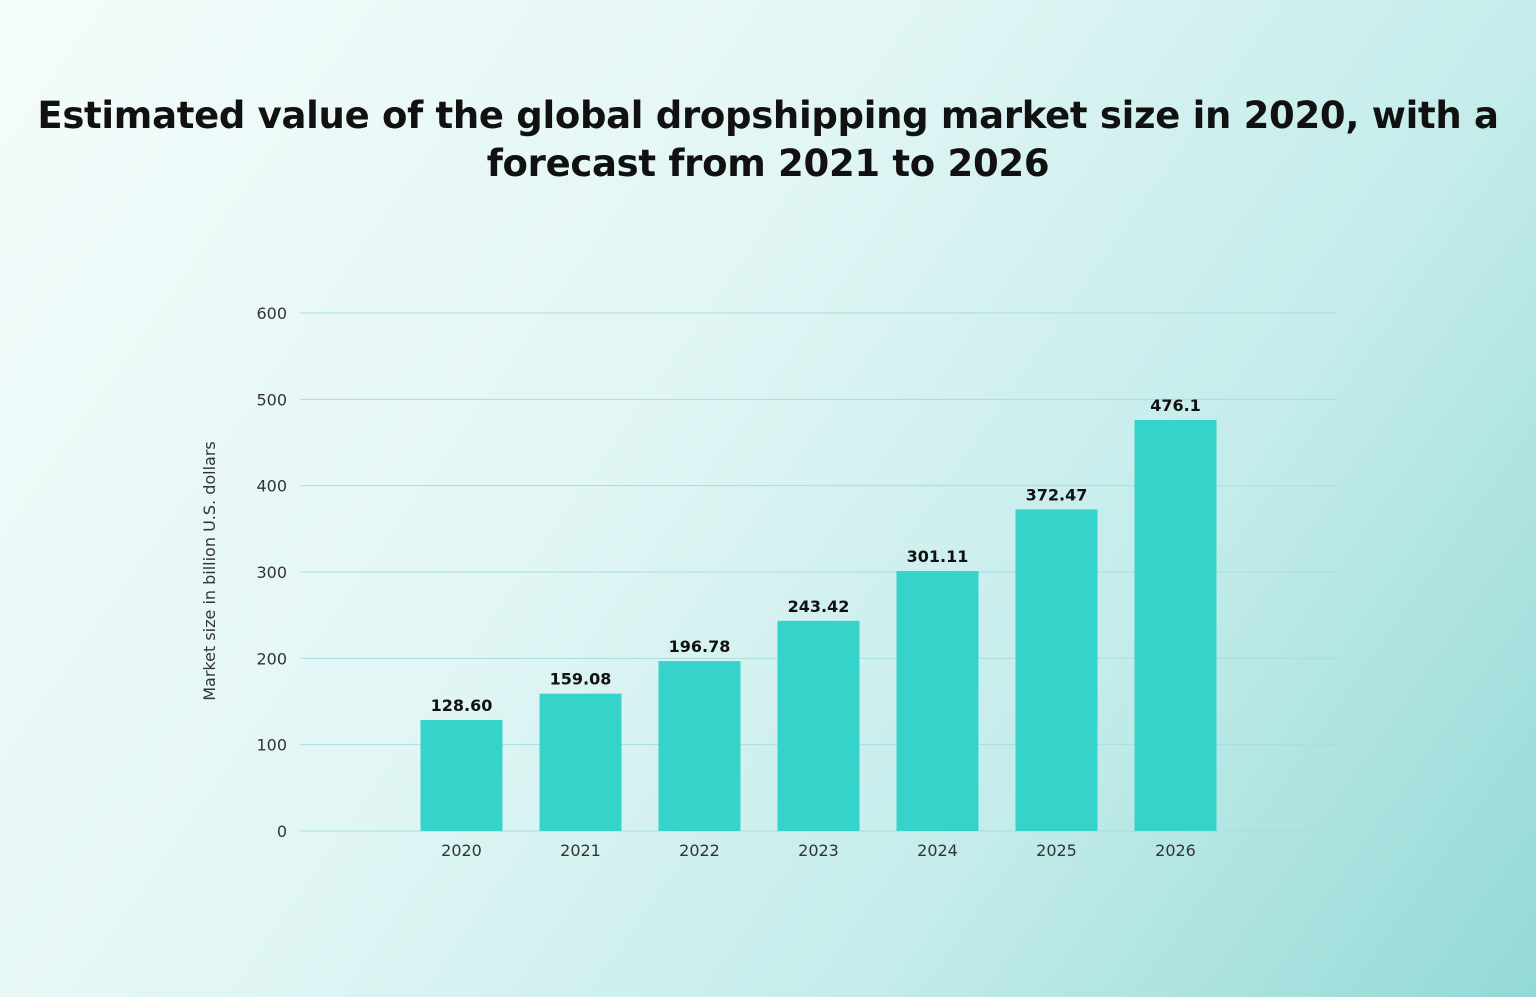  What do you see at coordinates (580, 762) in the screenshot?
I see `bar-2021` at bounding box center [580, 762].